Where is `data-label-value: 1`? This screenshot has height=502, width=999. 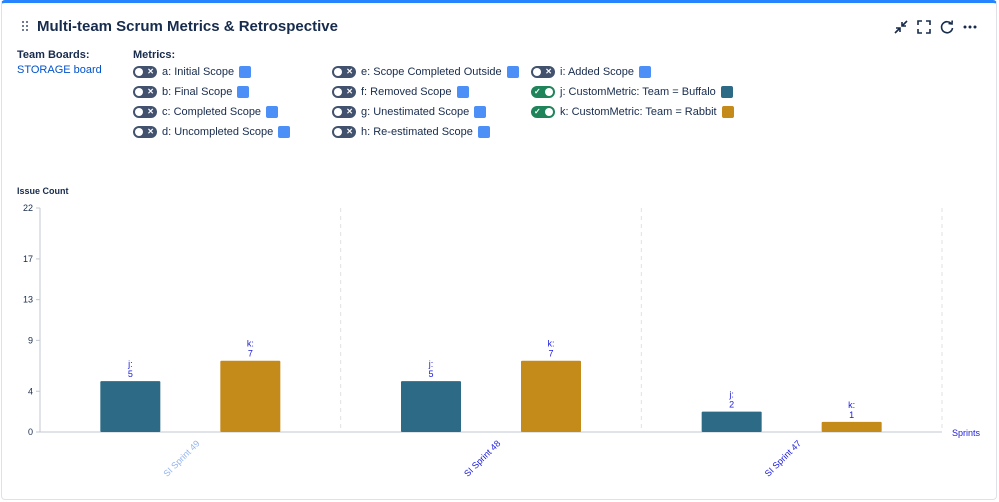
data-label-value: 1 is located at coordinates (851, 415).